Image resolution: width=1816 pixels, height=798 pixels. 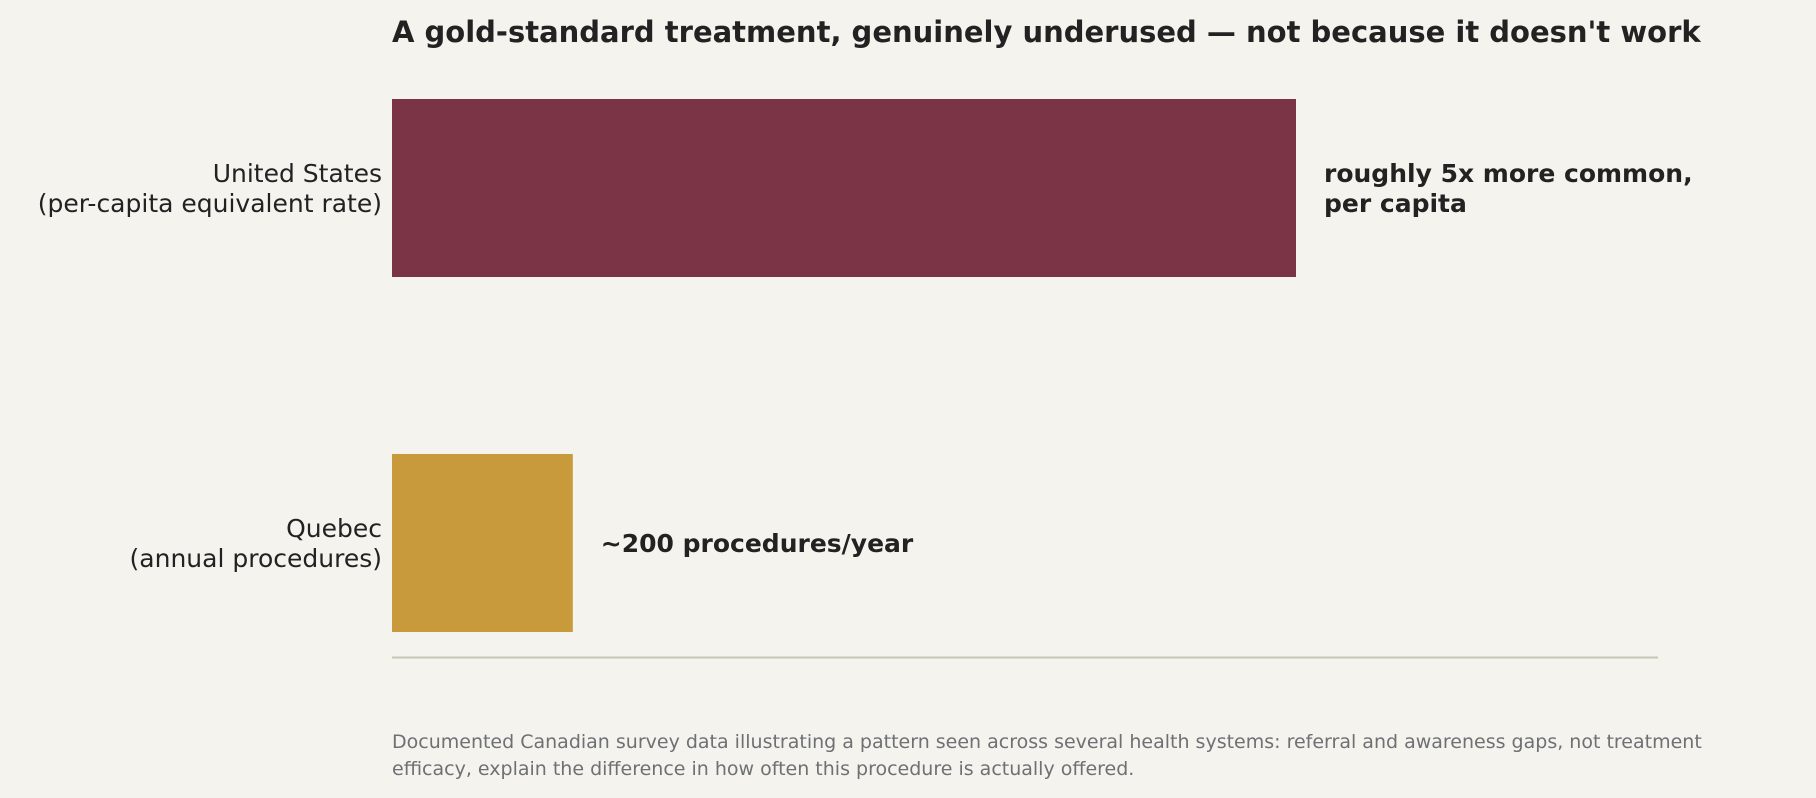 I want to click on category-label-2: Quebec (annual procedures), so click(x=256, y=543).